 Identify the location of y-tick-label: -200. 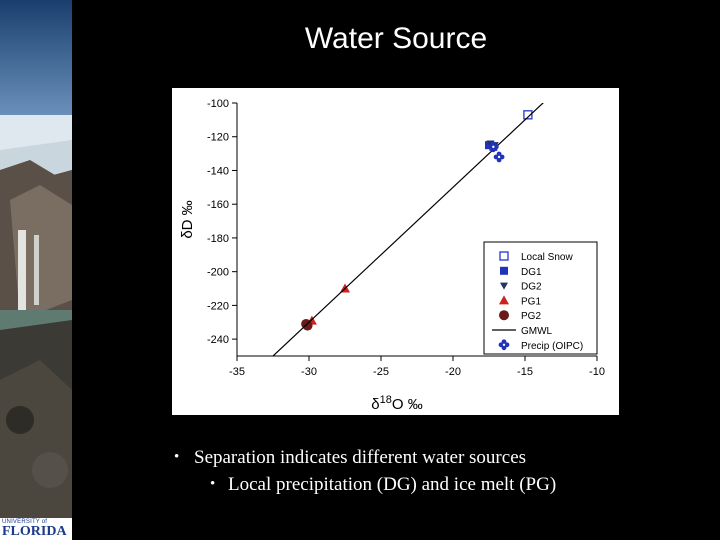
(218, 273).